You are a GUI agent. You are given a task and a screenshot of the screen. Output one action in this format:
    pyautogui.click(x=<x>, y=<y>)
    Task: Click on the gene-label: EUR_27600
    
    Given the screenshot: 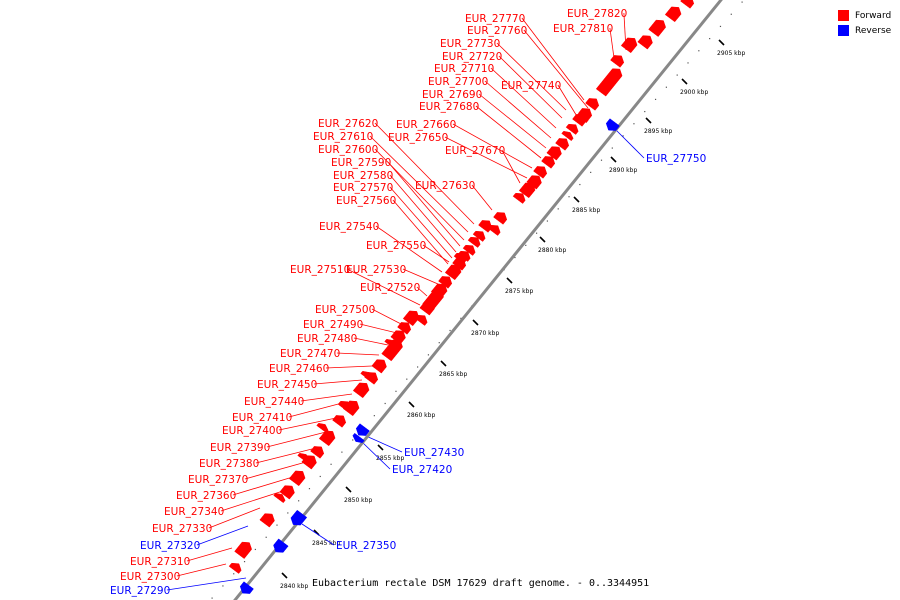 What is the action you would take?
    pyautogui.click(x=348, y=150)
    